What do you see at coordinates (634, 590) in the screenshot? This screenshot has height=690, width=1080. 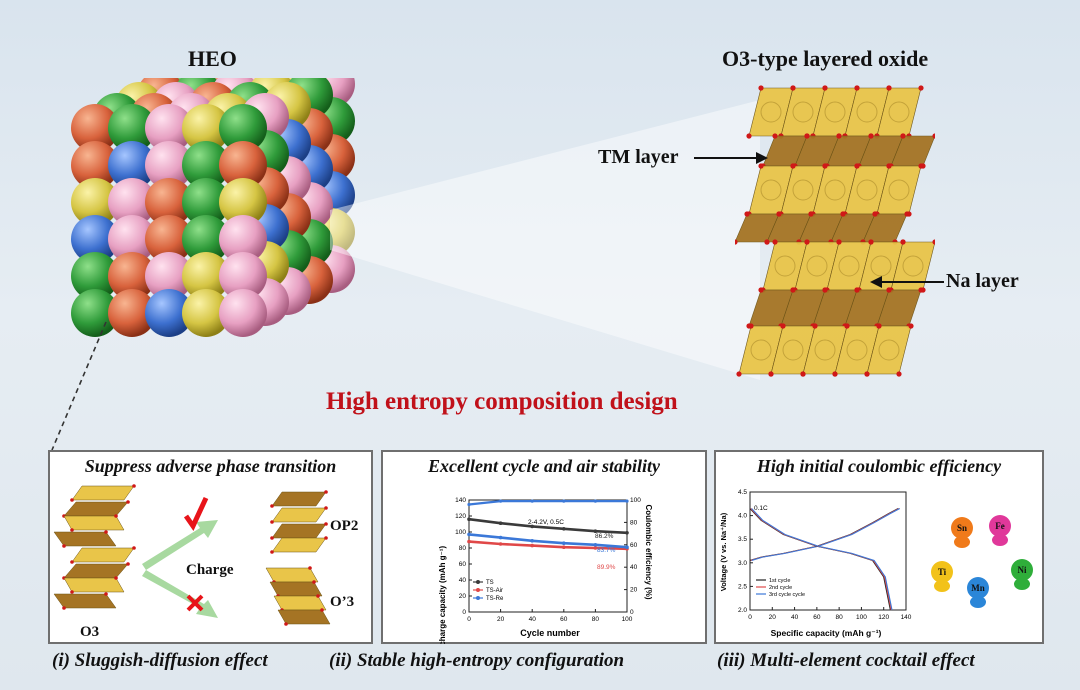 I see `chart2-y2tick-label: 20` at bounding box center [634, 590].